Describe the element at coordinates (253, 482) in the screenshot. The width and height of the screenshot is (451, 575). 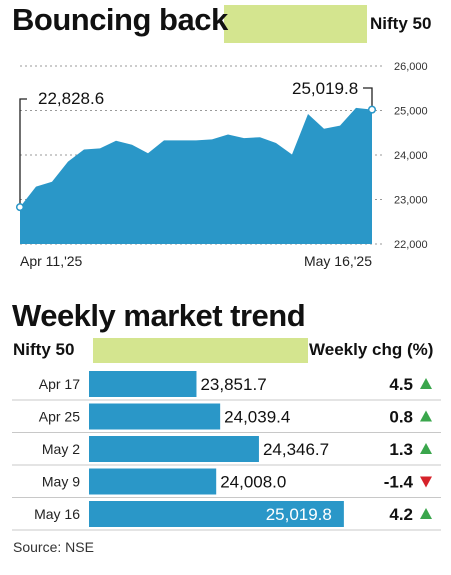
I see `value-label: 24,008.0` at that location.